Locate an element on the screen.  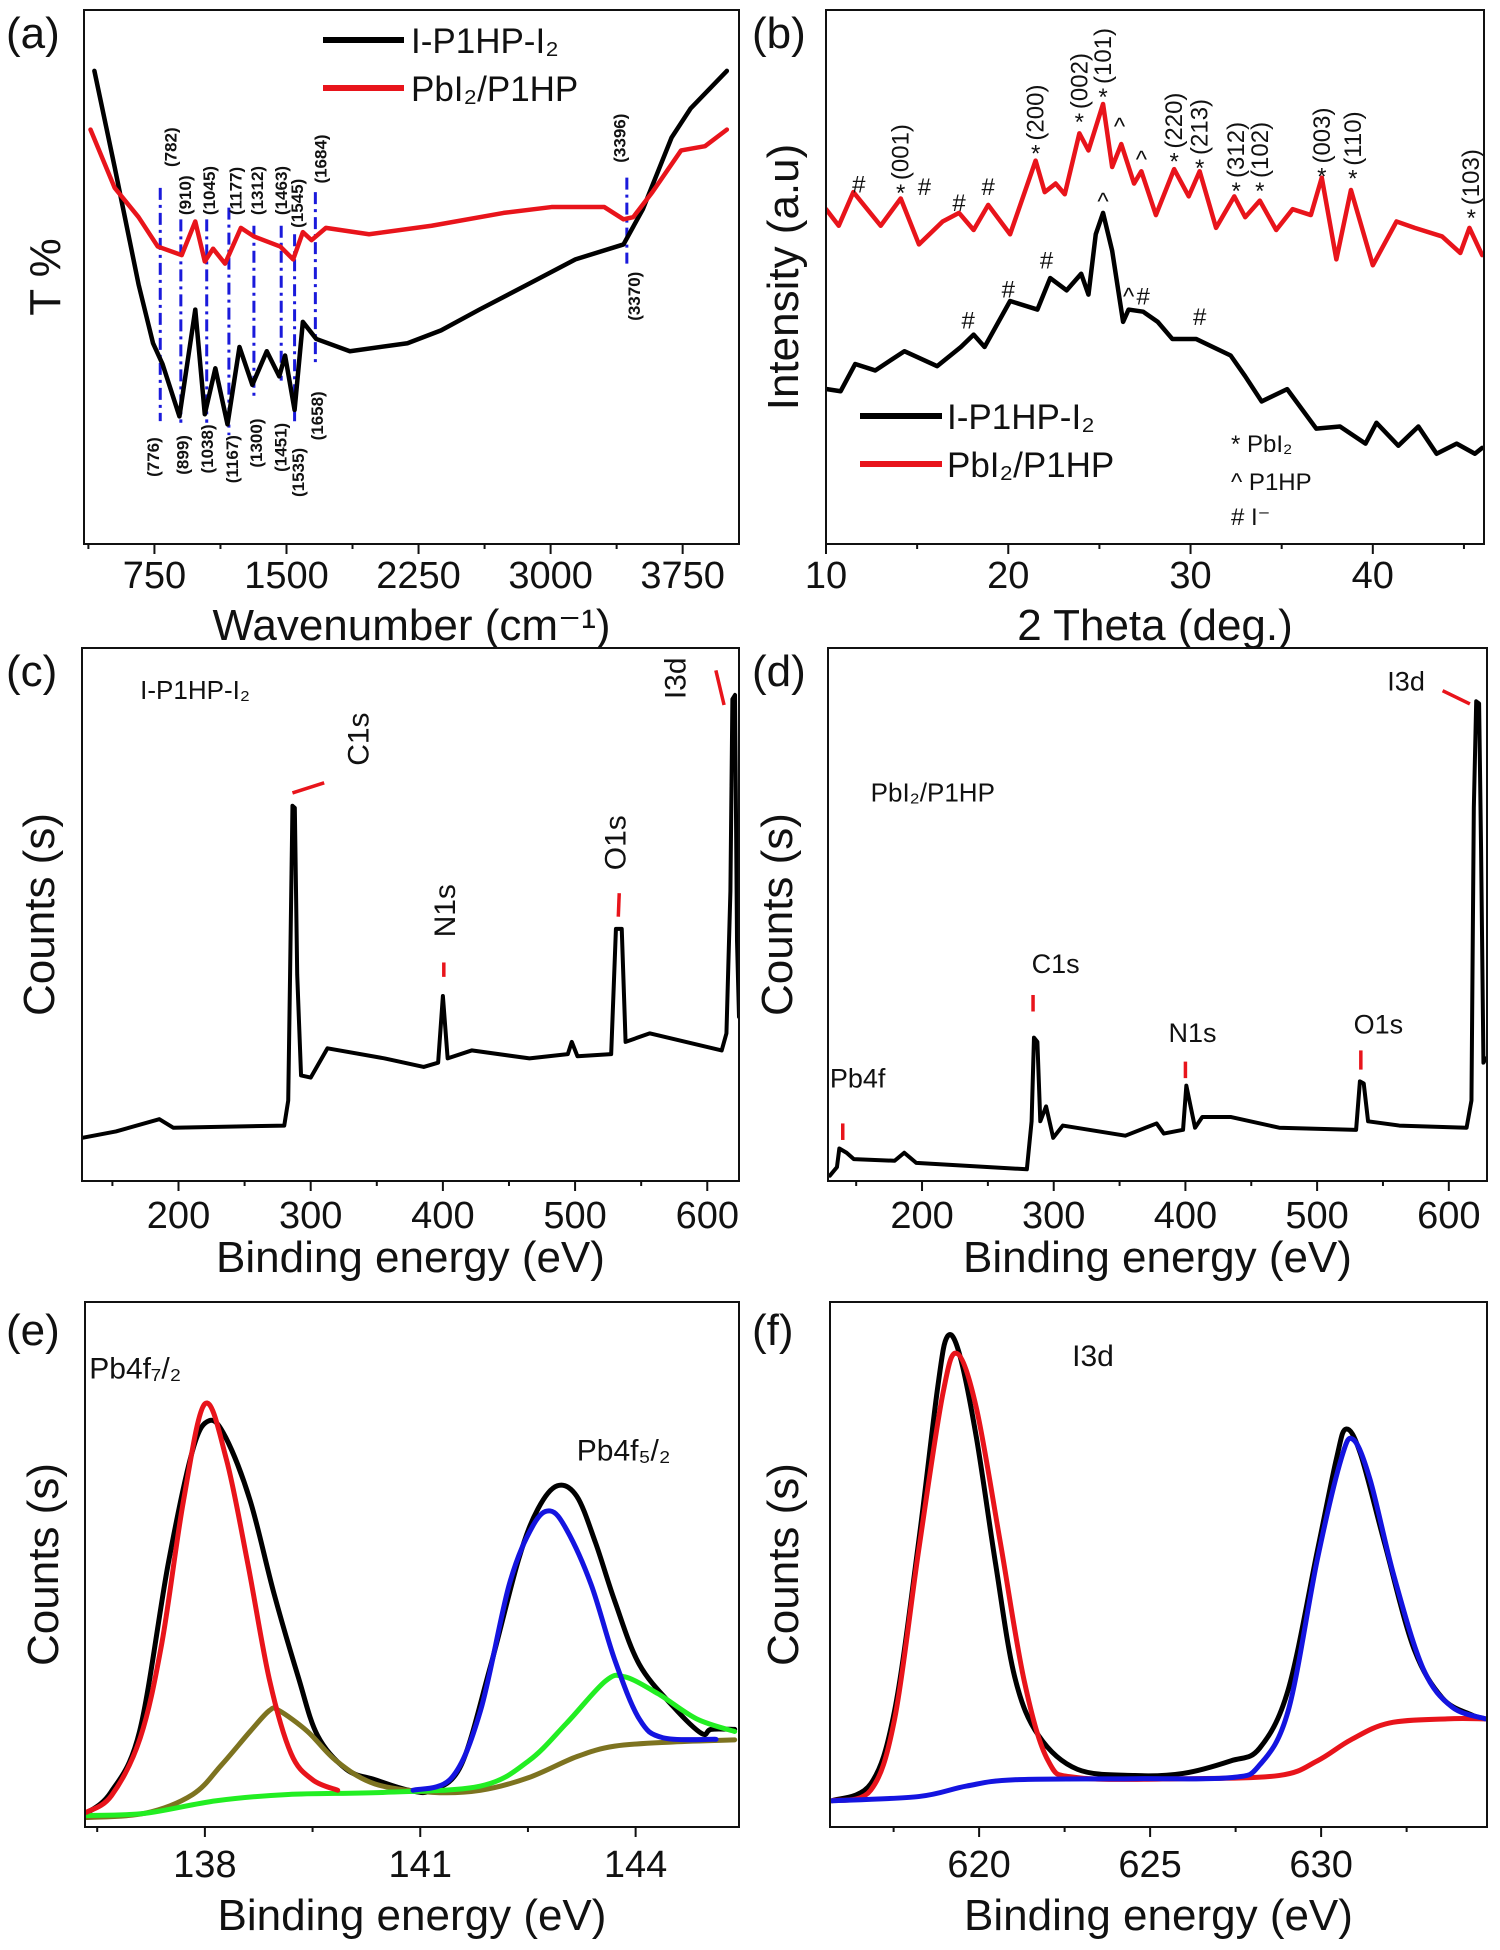
sample-label: I-P1HP-I₂ is located at coordinates (195, 690).